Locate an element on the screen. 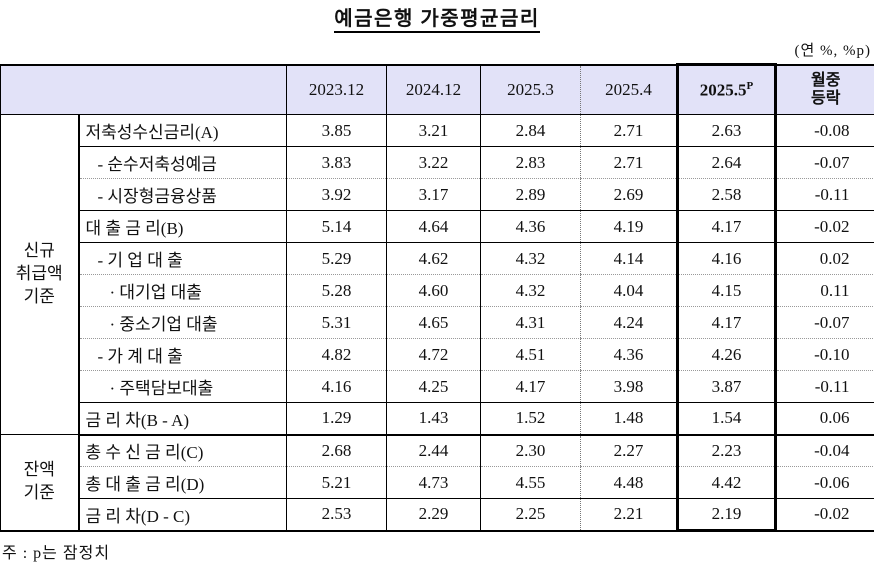 The width and height of the screenshot is (874, 571). value-cell: 4.62 is located at coordinates (433, 258).